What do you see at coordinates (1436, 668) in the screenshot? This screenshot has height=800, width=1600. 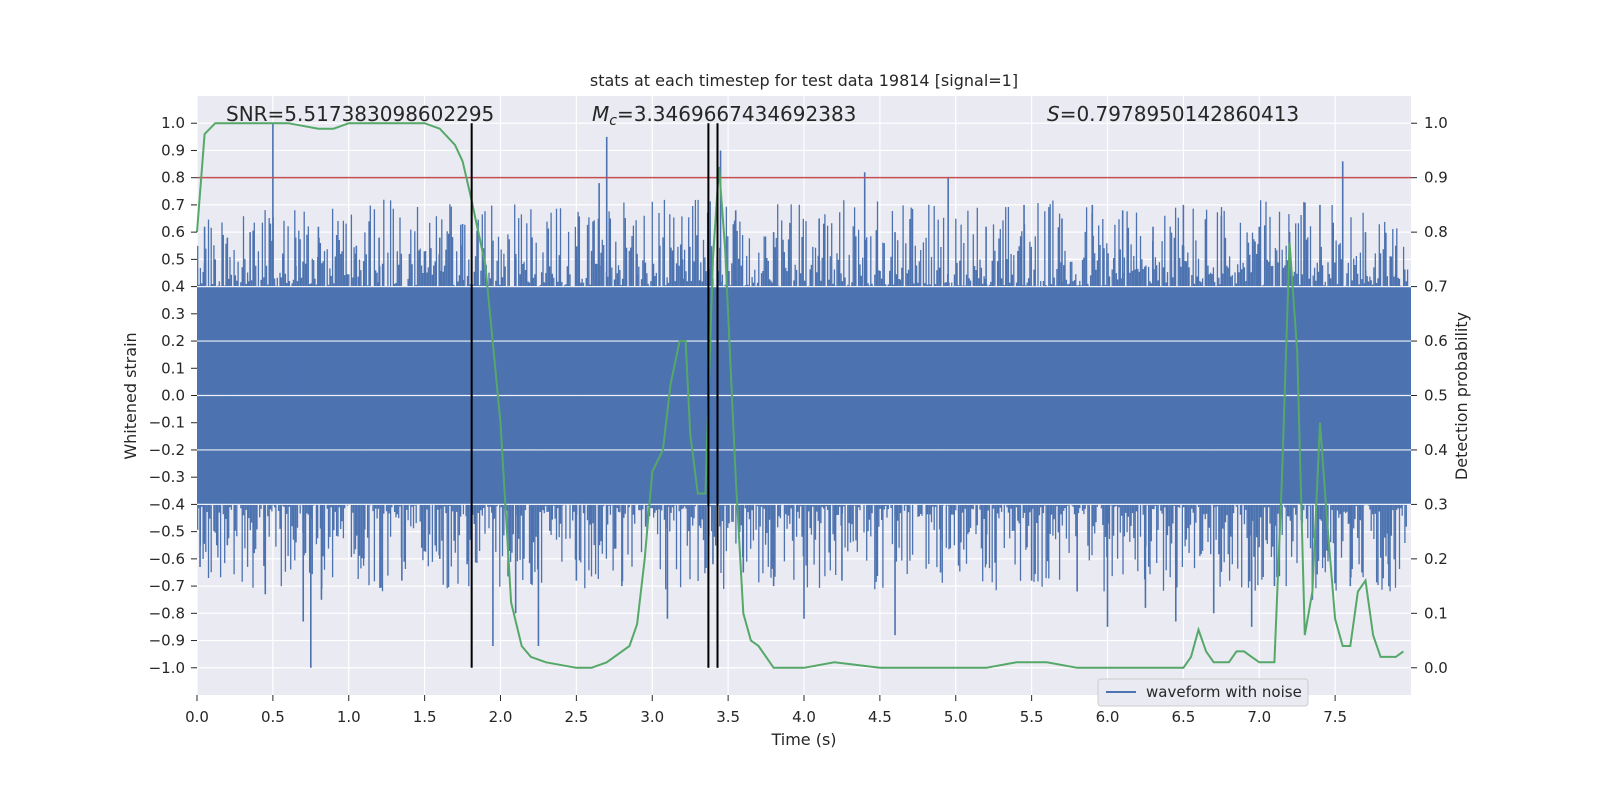 I see `y-right-tick-label: 0.0` at bounding box center [1436, 668].